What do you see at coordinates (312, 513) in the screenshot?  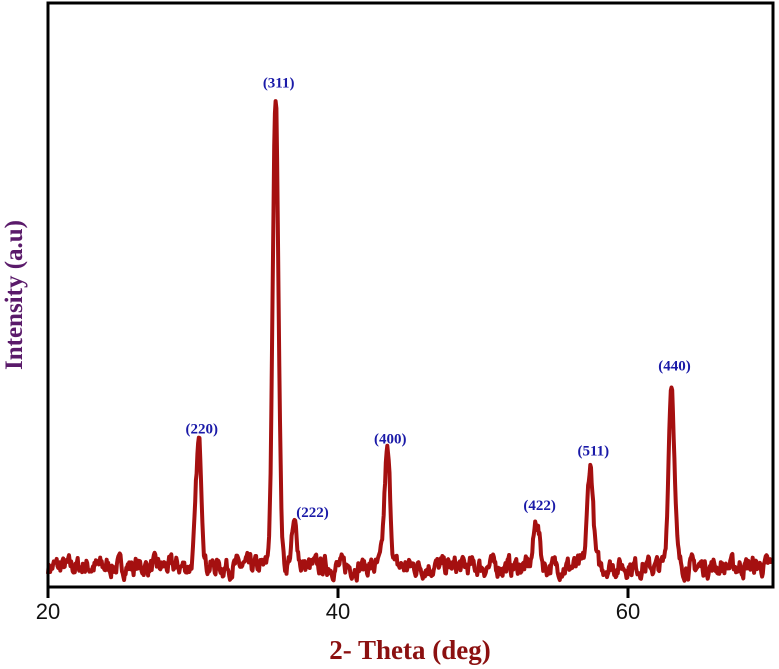 I see `peak-label: (222)` at bounding box center [312, 513].